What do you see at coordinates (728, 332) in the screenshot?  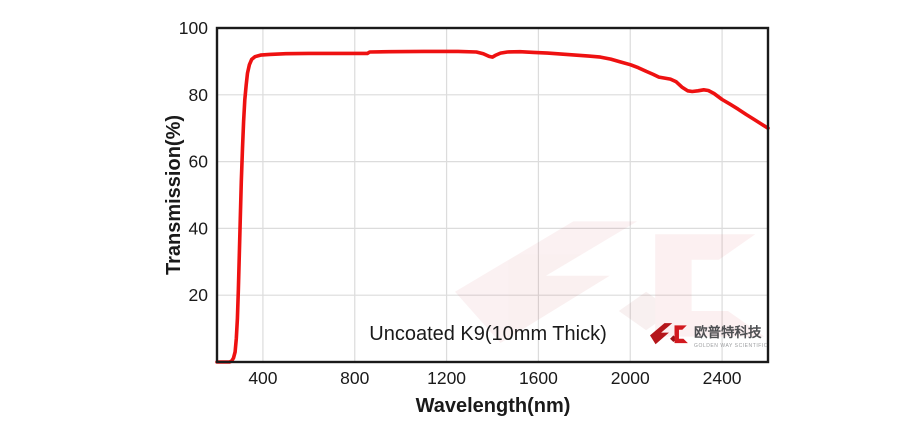 I see `brand-logo-cn-text: 欧普特科技` at bounding box center [728, 332].